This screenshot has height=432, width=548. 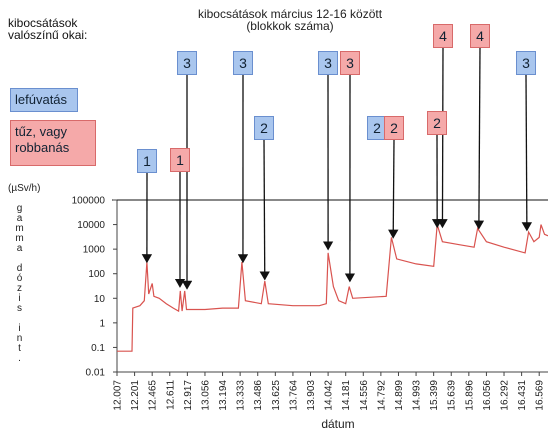 I want to click on x-tick-label: 16.056, so click(x=487, y=395).